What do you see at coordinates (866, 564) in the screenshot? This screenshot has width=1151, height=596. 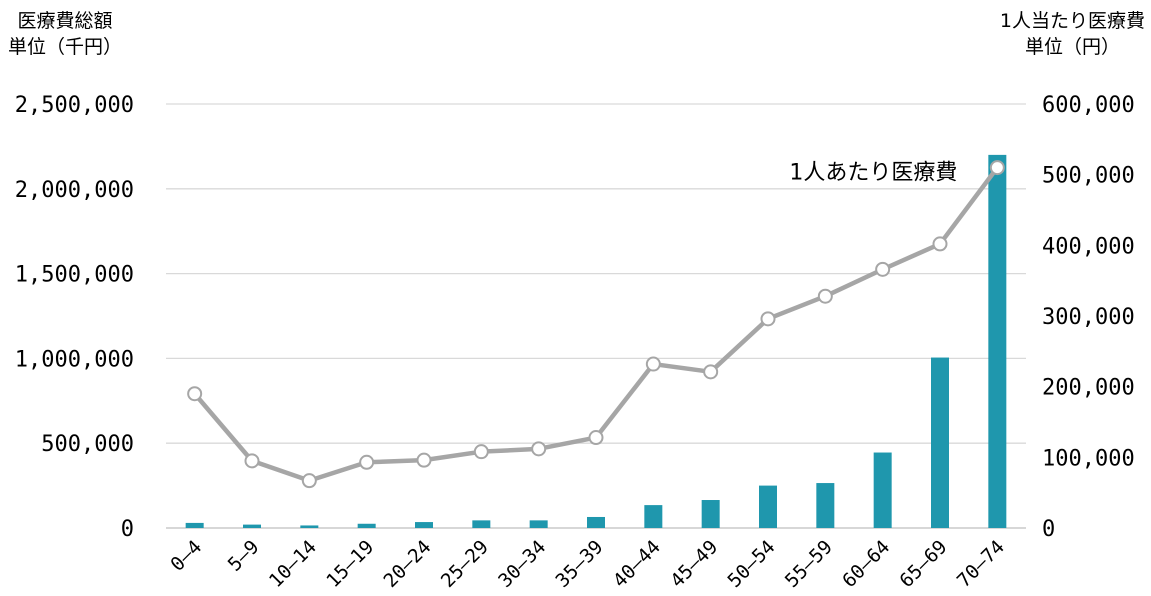 I see `x-tick-label: 60–64` at bounding box center [866, 564].